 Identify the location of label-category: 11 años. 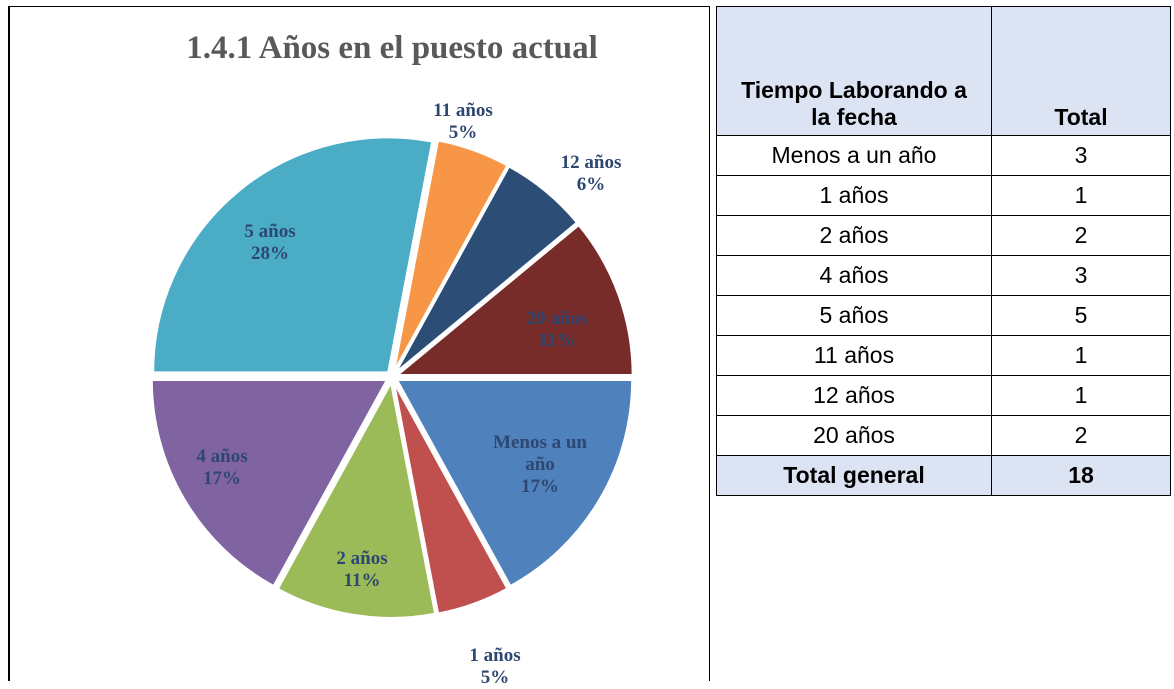
(463, 110).